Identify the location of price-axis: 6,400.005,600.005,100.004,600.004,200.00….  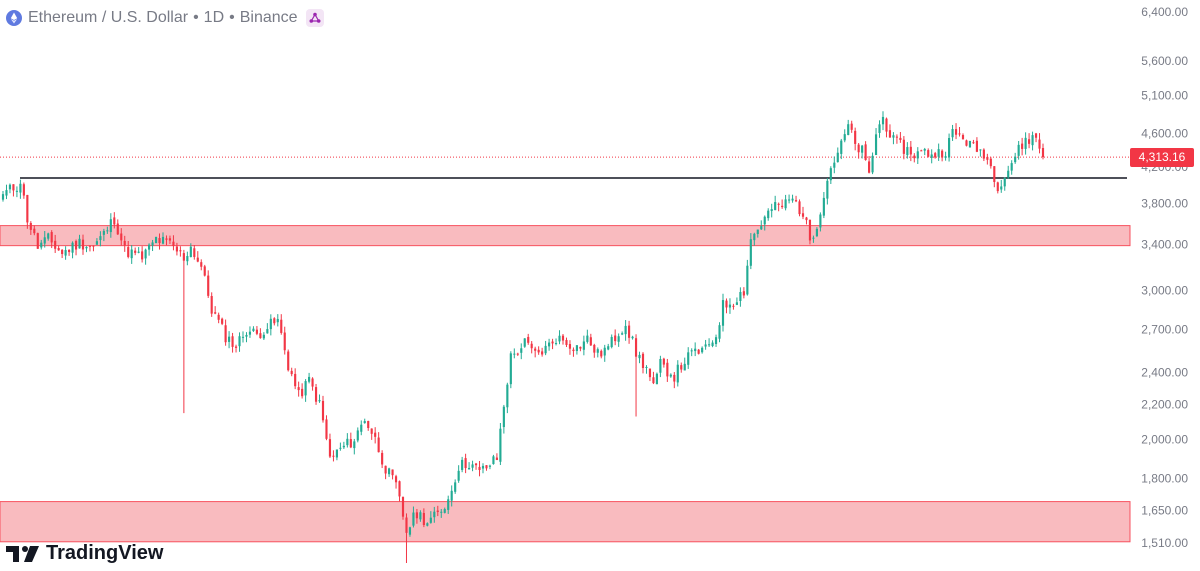
(1164, 277).